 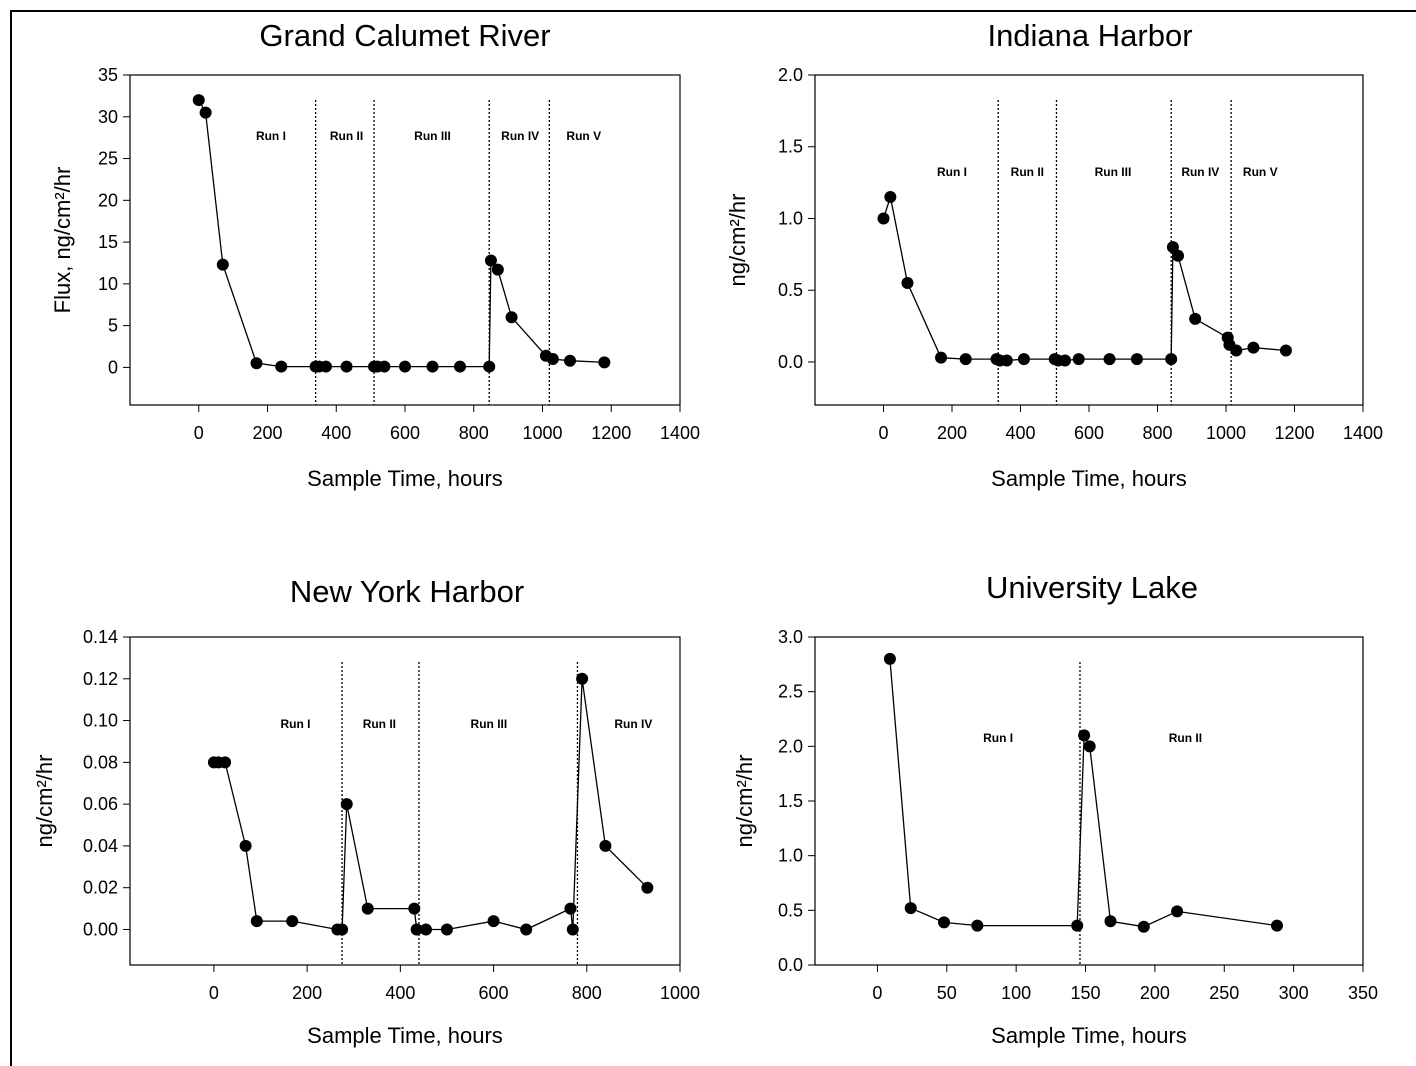 I want to click on y-tick-label: 0.10, so click(x=100, y=721).